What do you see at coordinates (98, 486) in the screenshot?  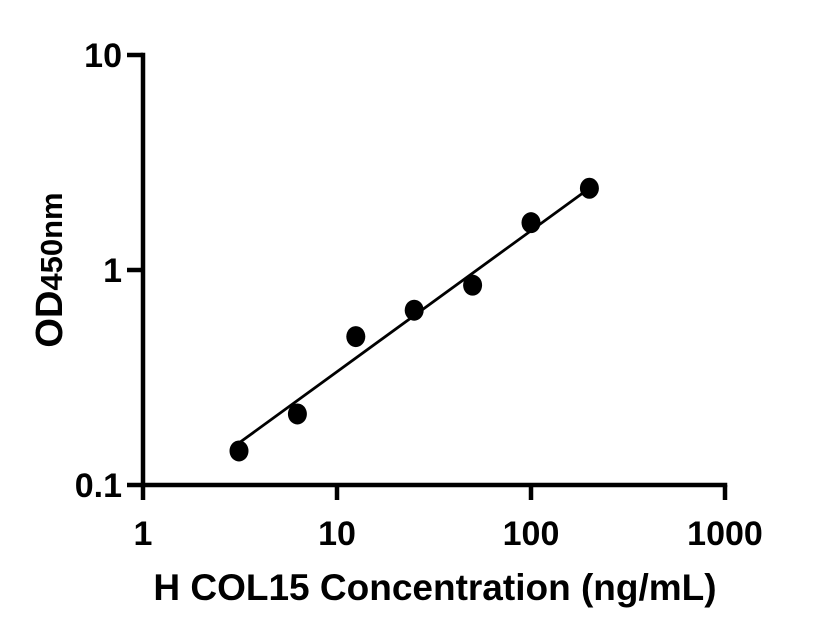 I see `y-tick-label: 0.1` at bounding box center [98, 486].